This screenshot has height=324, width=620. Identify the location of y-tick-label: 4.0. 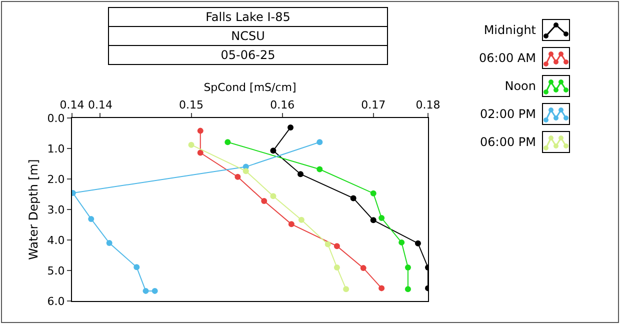
(56, 240).